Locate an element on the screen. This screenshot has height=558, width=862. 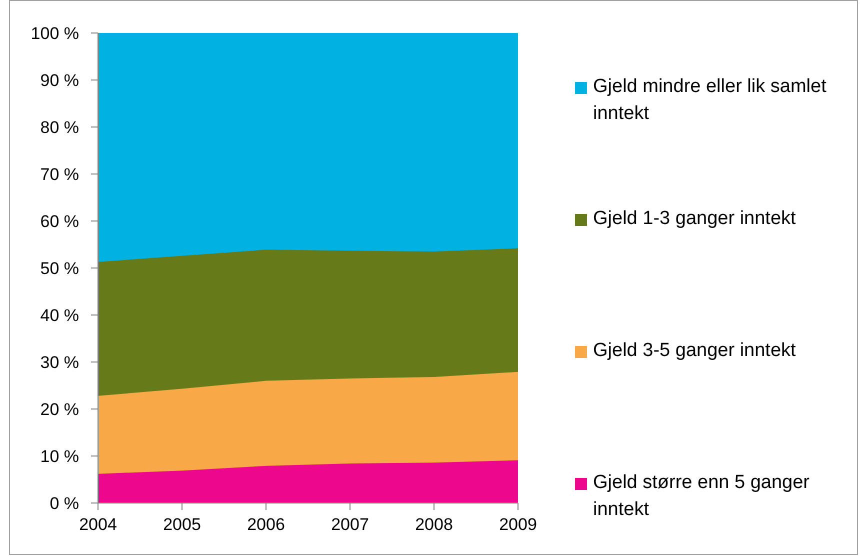
y-tick-label: 20 % is located at coordinates (59, 410).